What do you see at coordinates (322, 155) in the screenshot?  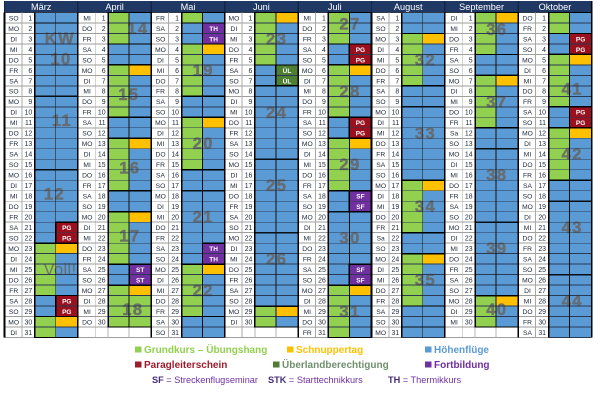 I see `svg-text: 14` at bounding box center [322, 155].